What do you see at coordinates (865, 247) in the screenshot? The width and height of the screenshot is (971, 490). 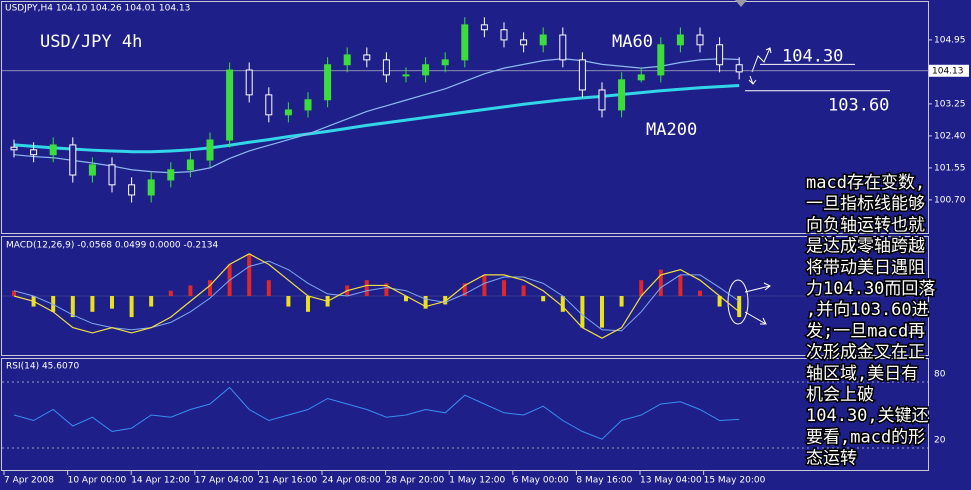 I see `annotation-line: 是达成零轴跨越` at bounding box center [865, 247].